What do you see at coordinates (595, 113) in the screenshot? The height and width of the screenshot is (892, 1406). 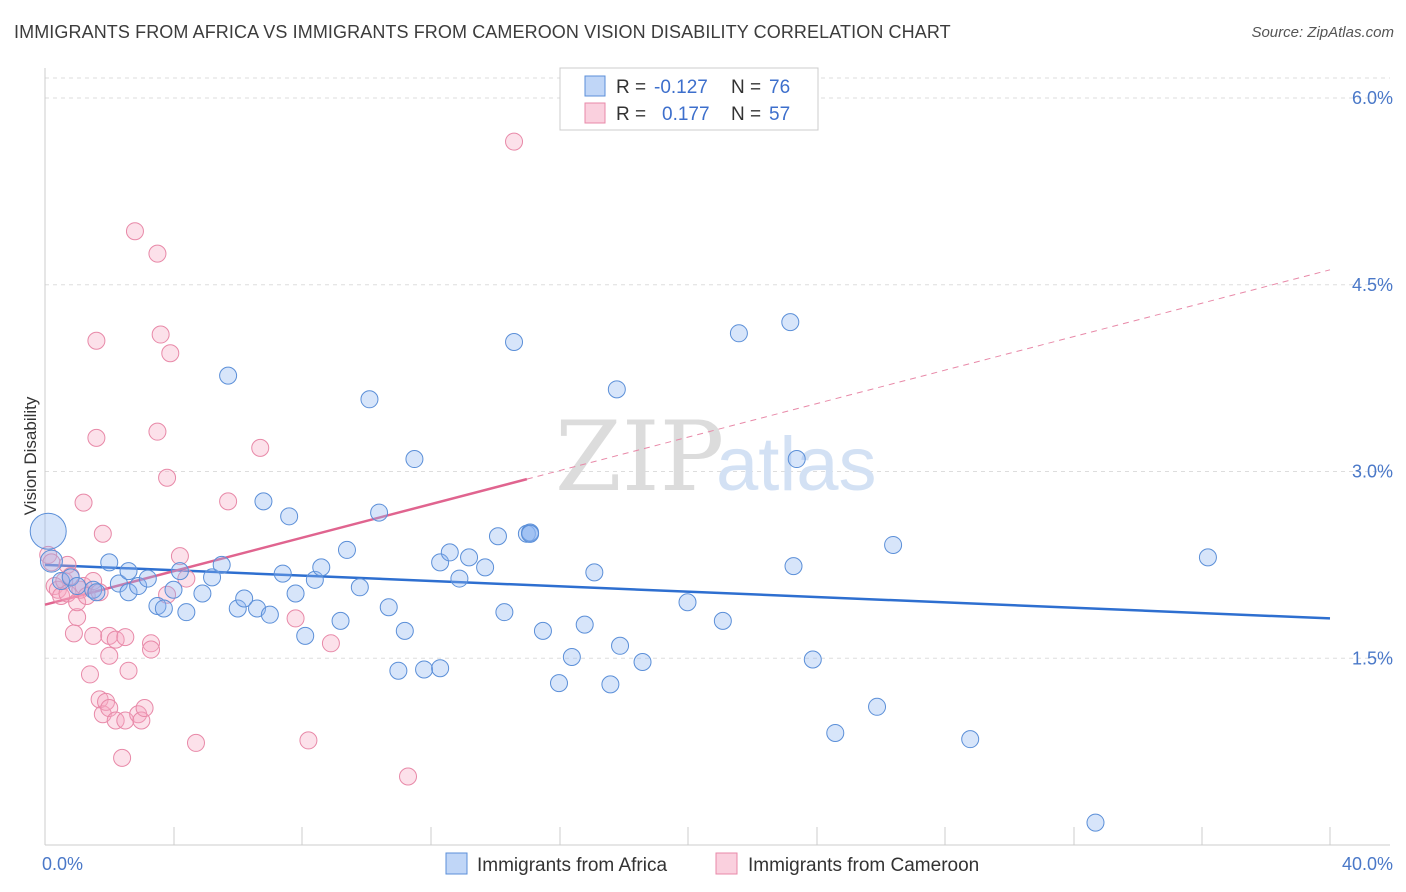 I see `legend-swatch-cameroon` at bounding box center [595, 113].